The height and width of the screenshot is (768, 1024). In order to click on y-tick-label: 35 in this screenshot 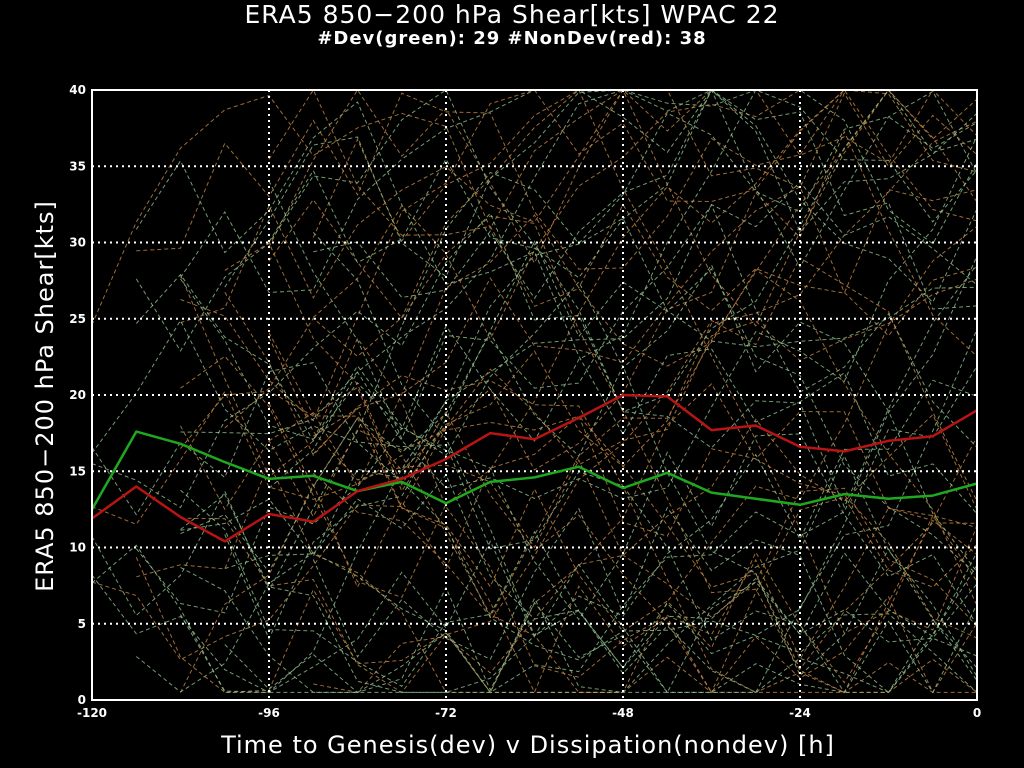, I will do `click(77, 166)`.